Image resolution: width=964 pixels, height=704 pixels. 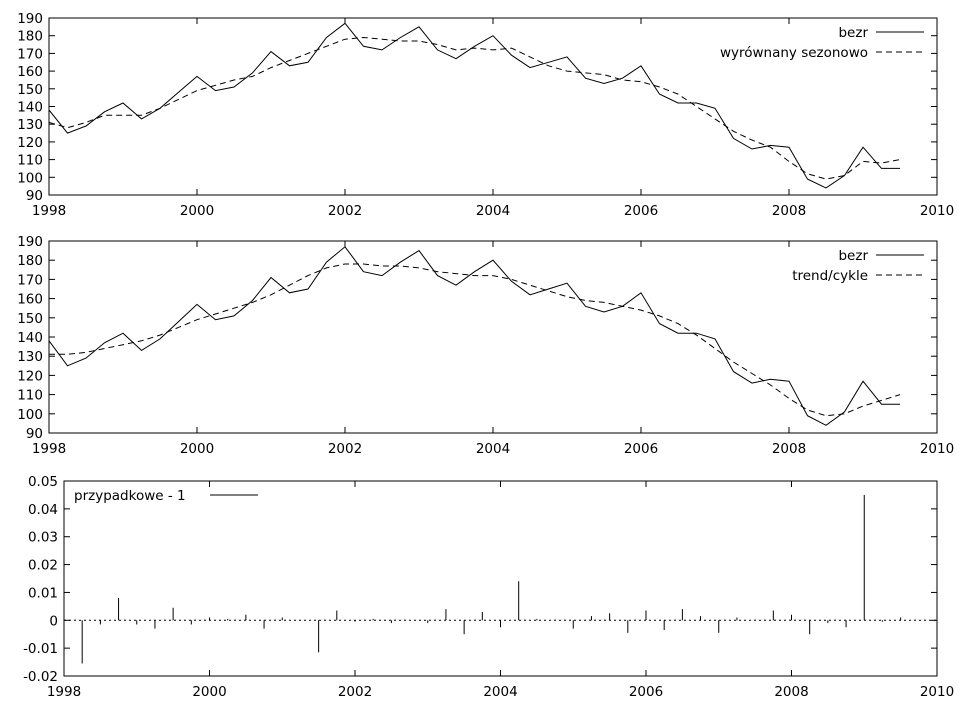 What do you see at coordinates (53, 621) in the screenshot?
I see `y-tick-label: 0` at bounding box center [53, 621].